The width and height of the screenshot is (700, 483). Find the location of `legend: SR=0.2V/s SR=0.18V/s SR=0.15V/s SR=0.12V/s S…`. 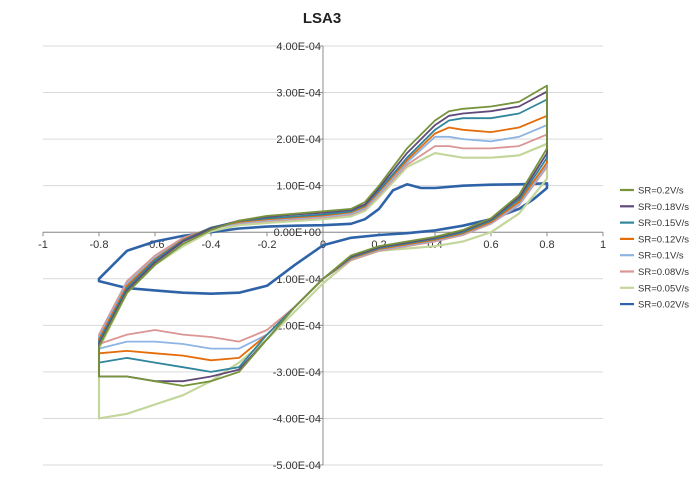

legend: SR=0.2V/s SR=0.18V/s SR=0.15V/s SR=0.12V/s S… is located at coordinates (654, 248).